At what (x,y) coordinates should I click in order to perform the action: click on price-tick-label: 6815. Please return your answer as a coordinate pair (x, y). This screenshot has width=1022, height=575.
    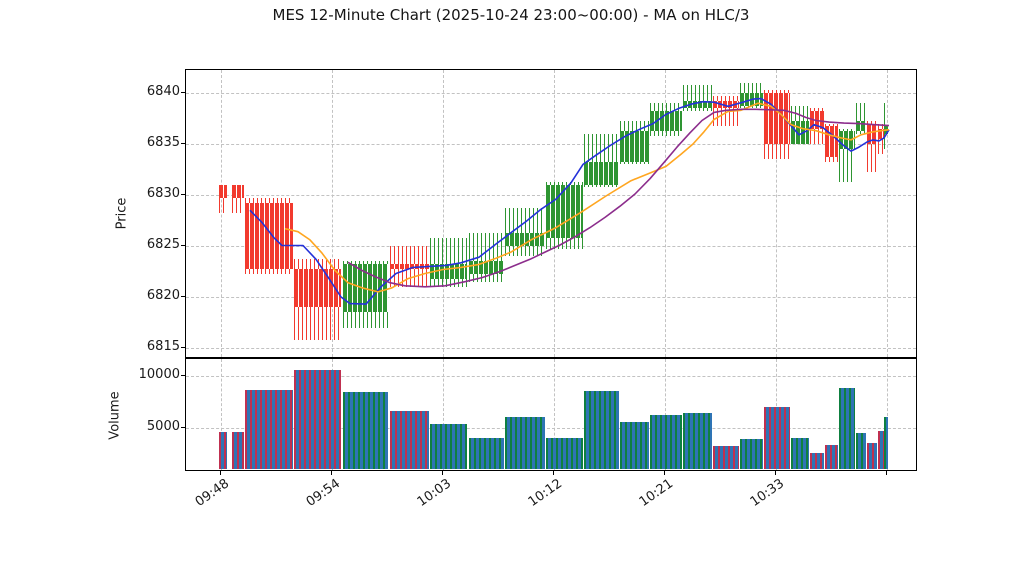
    Looking at the image, I should click on (163, 346).